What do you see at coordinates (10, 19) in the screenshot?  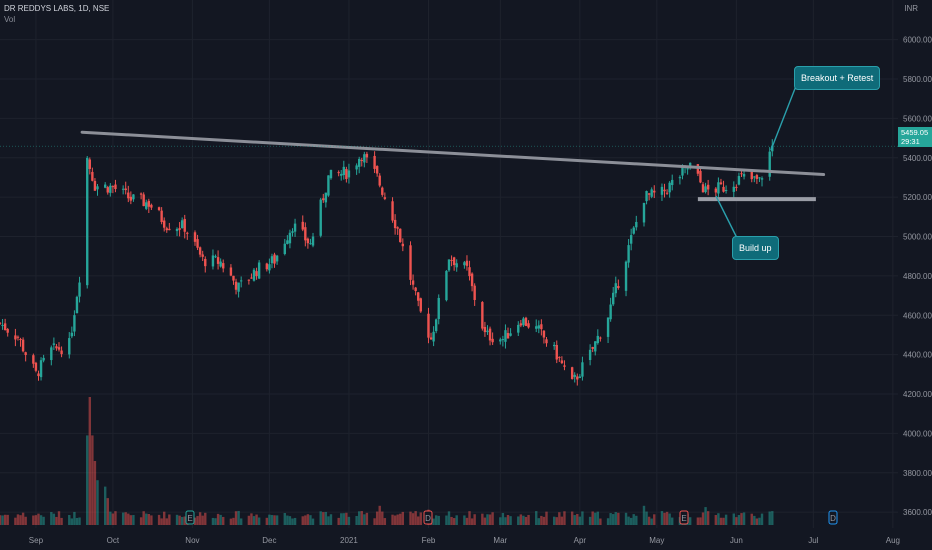 I see `volume-indicator-label: Vol` at bounding box center [10, 19].